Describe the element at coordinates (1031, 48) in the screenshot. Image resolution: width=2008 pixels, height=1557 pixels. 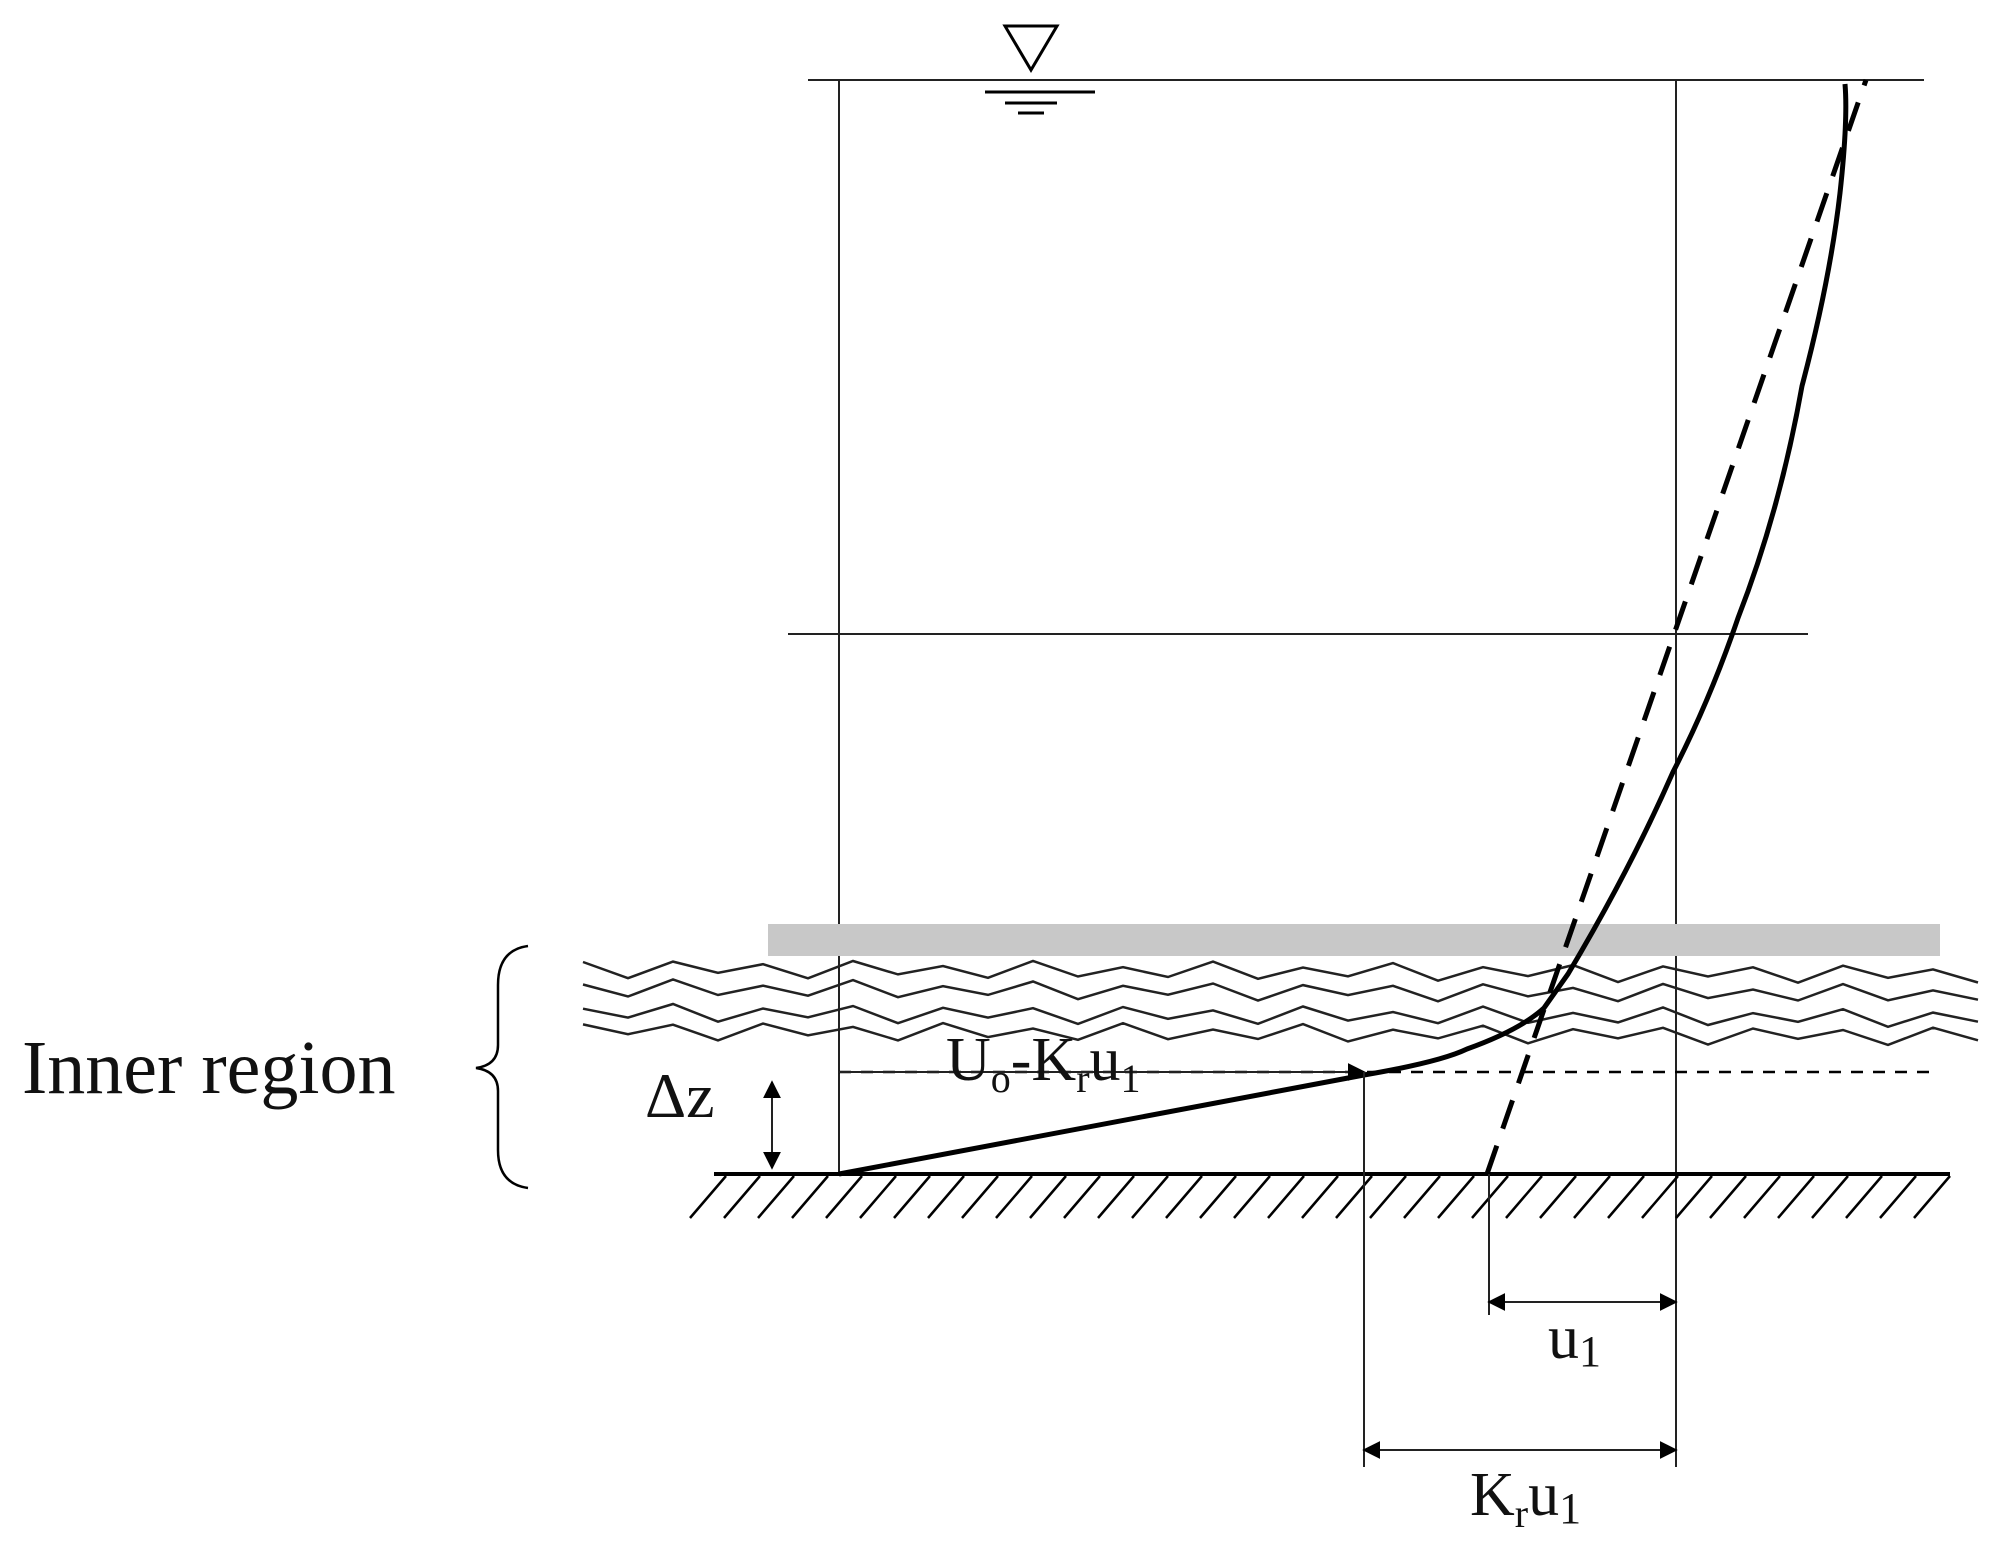
I see `surface-symbol` at that location.